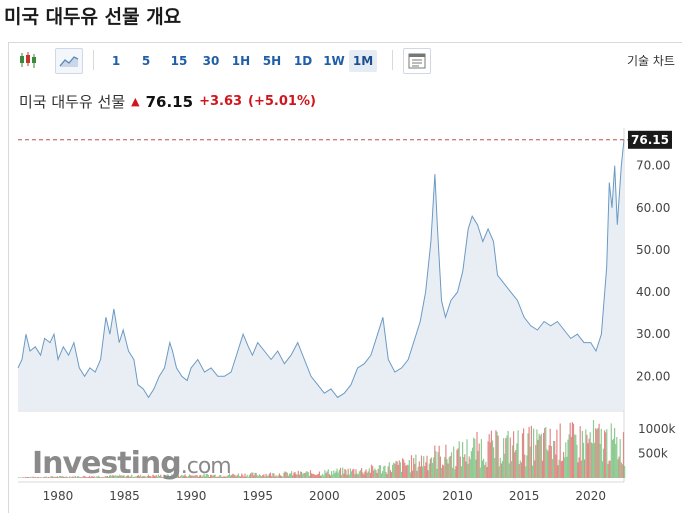 The width and height of the screenshot is (682, 513). I want to click on last-price-label: 76.15, so click(650, 140).